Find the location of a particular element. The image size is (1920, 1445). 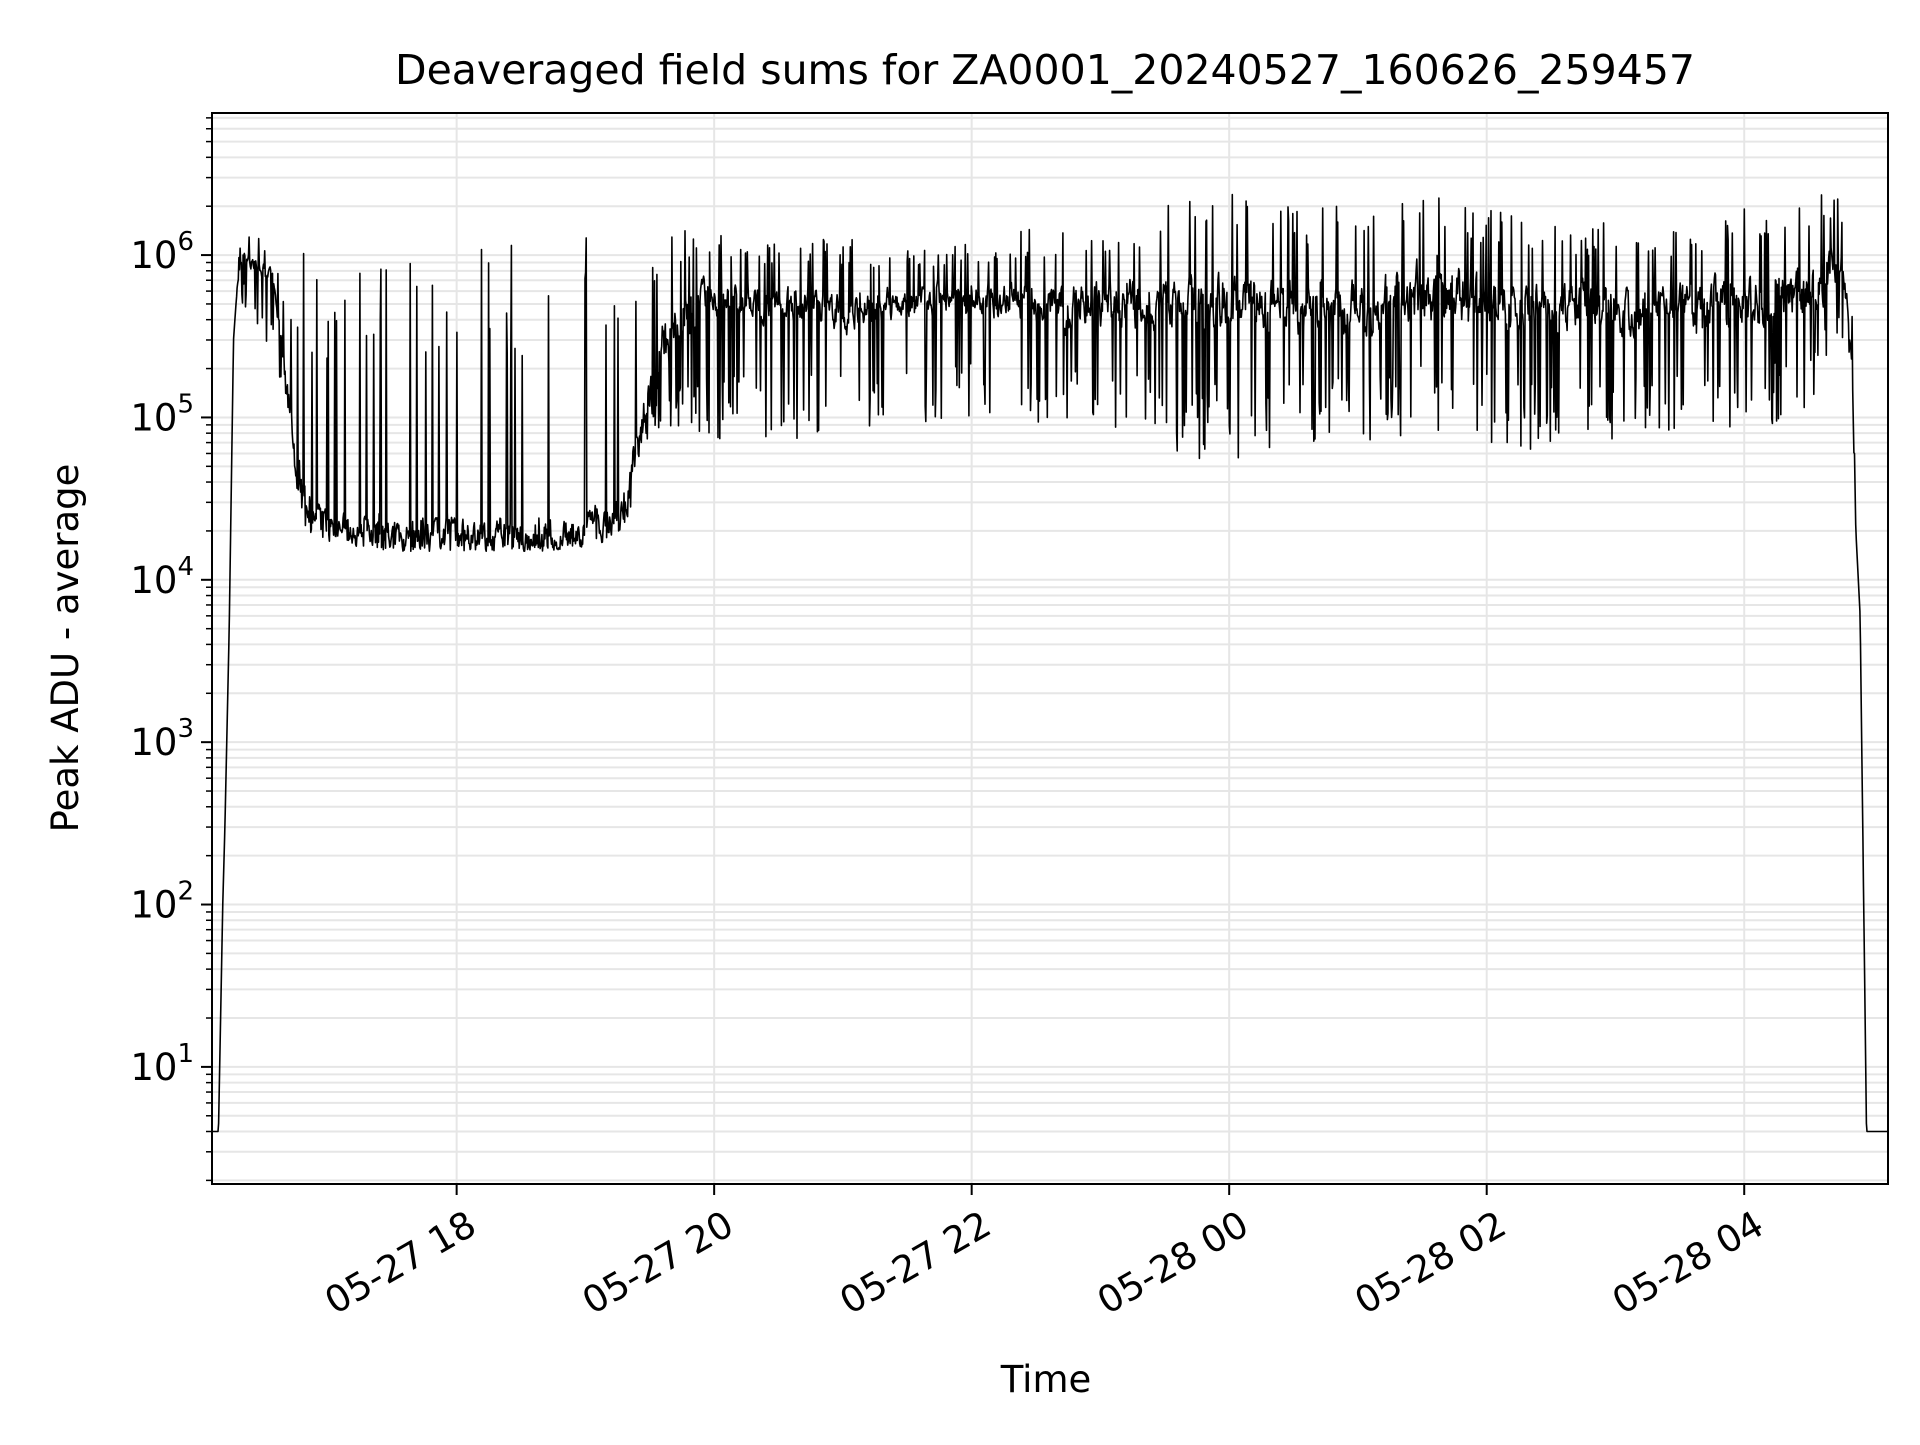

y-axis: 10¹ 10² 10³ 10⁴ 10⁵ 10⁶ is located at coordinates (171, 649).